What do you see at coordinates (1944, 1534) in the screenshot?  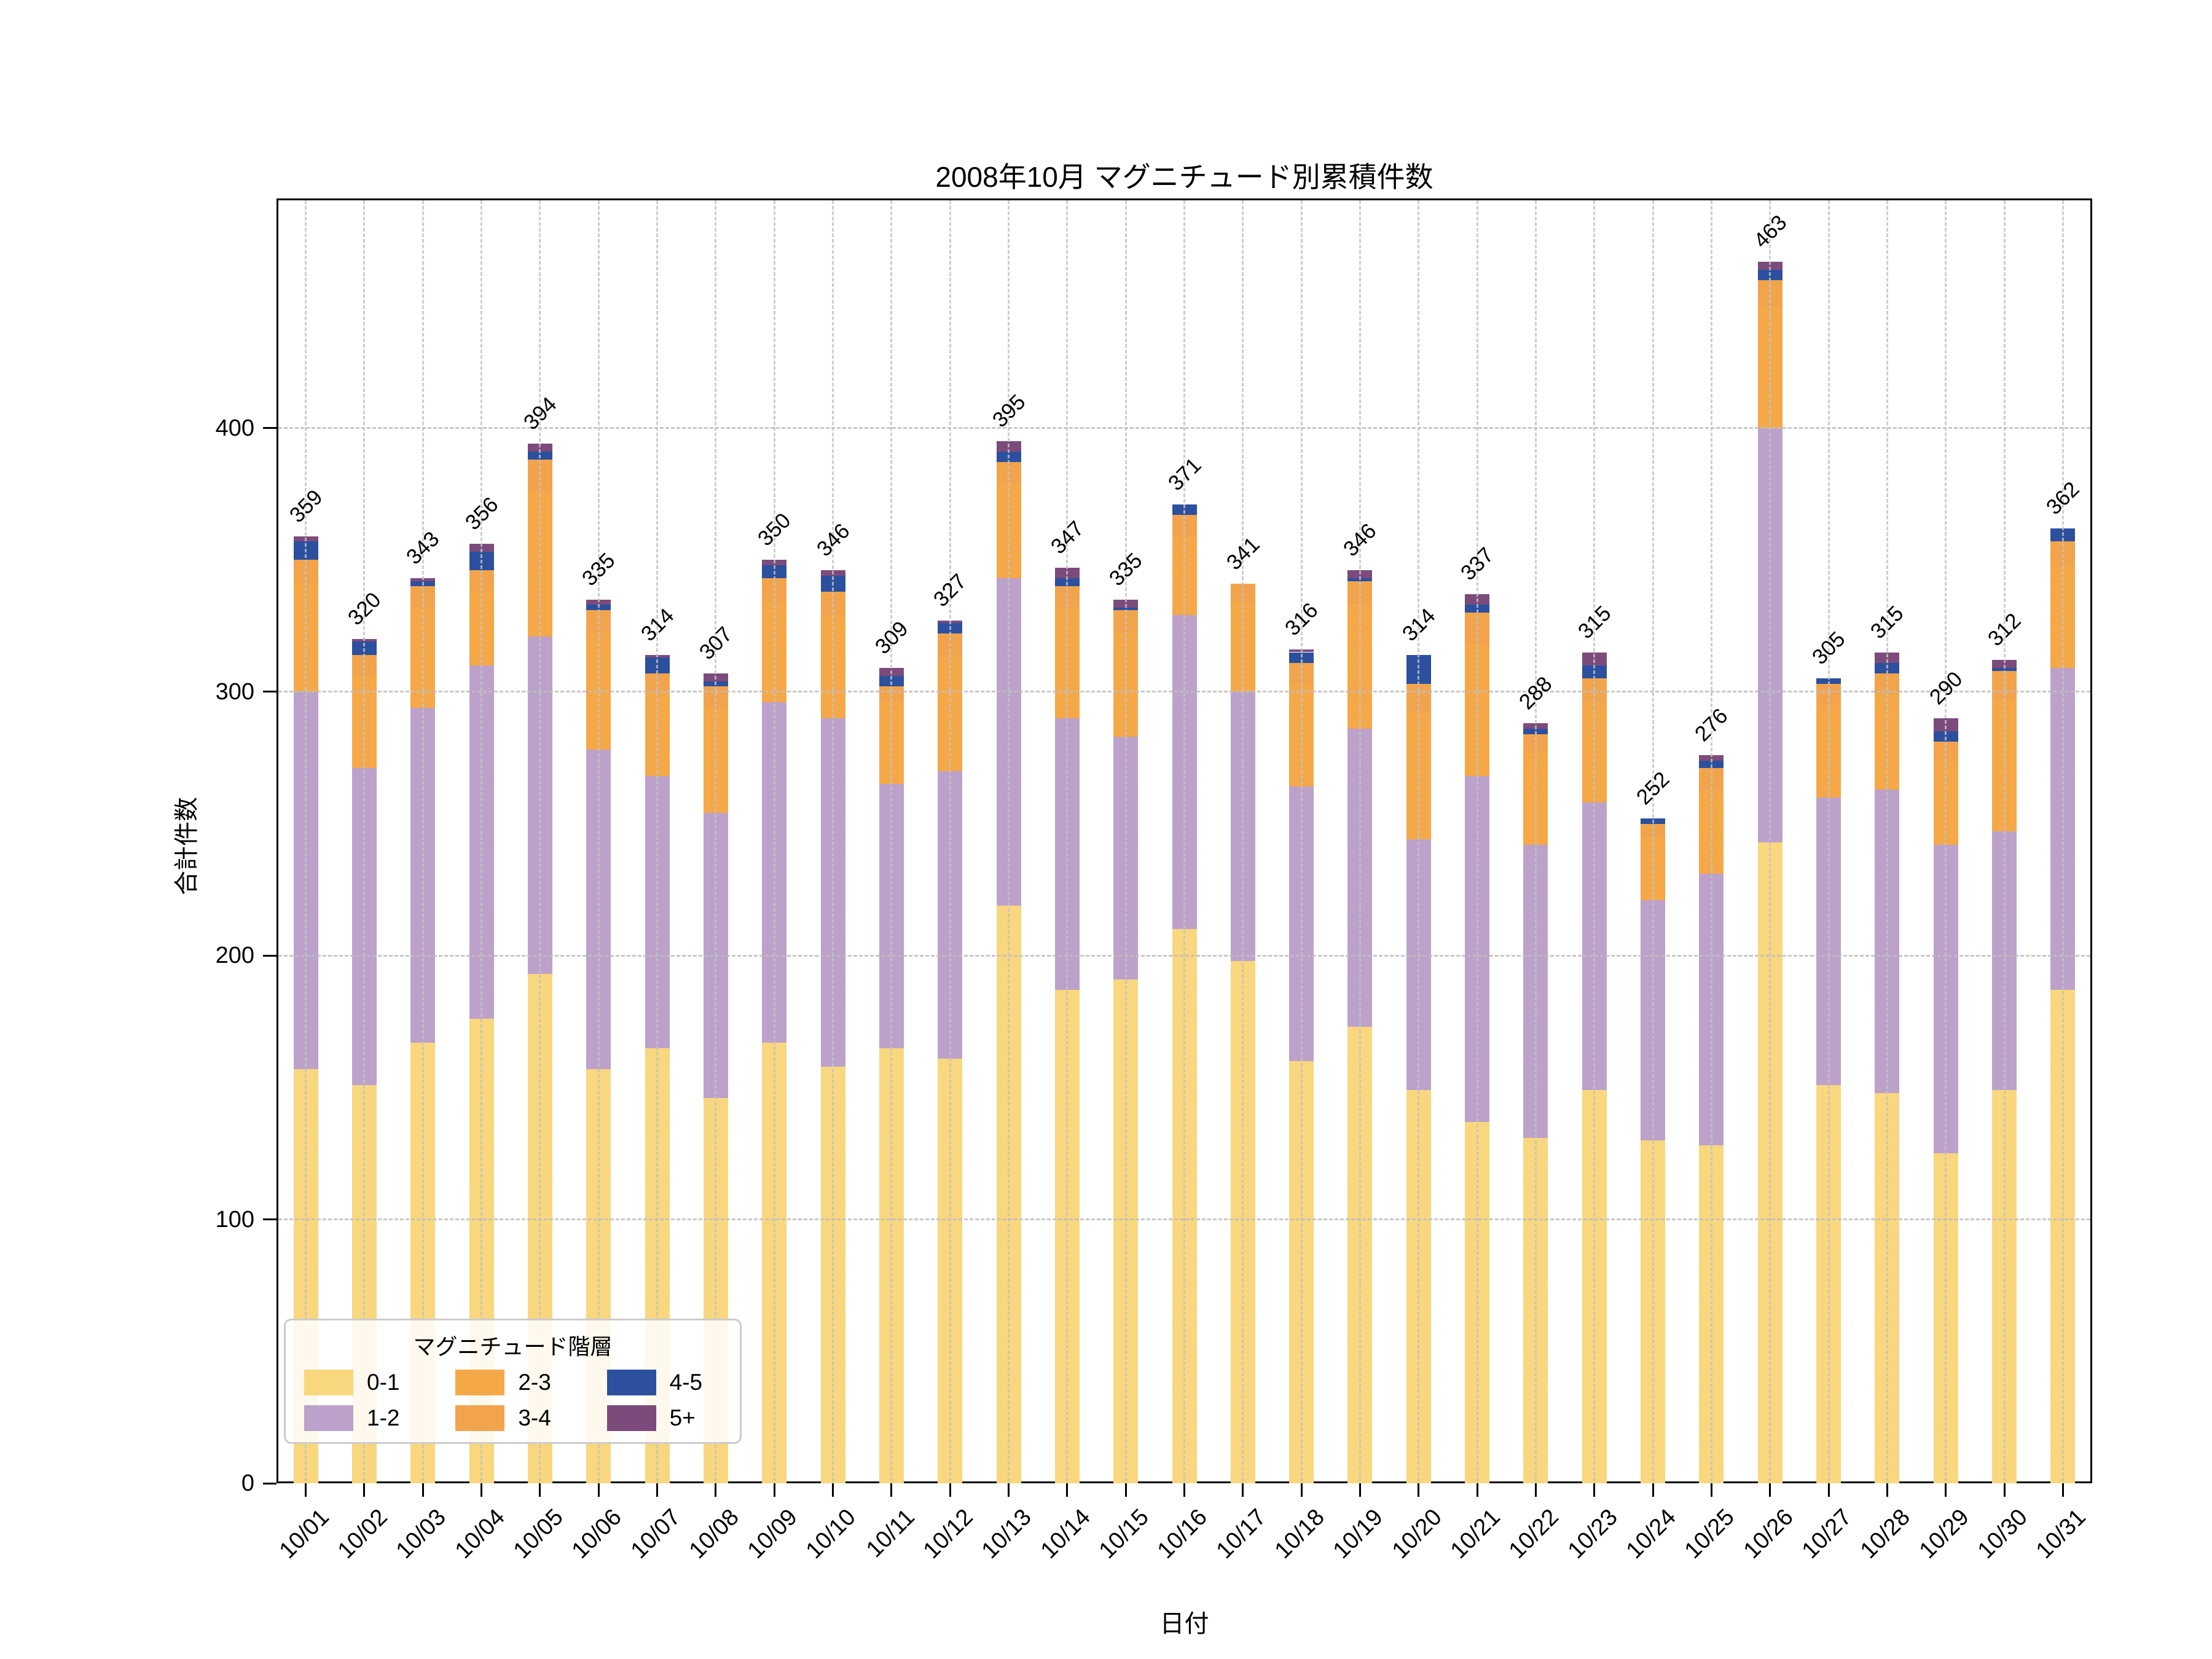 I see `x-tick-label-text: 10/29` at bounding box center [1944, 1534].